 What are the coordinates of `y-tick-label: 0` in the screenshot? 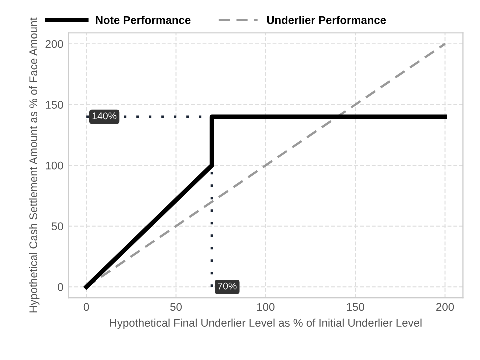 It's located at (61, 287).